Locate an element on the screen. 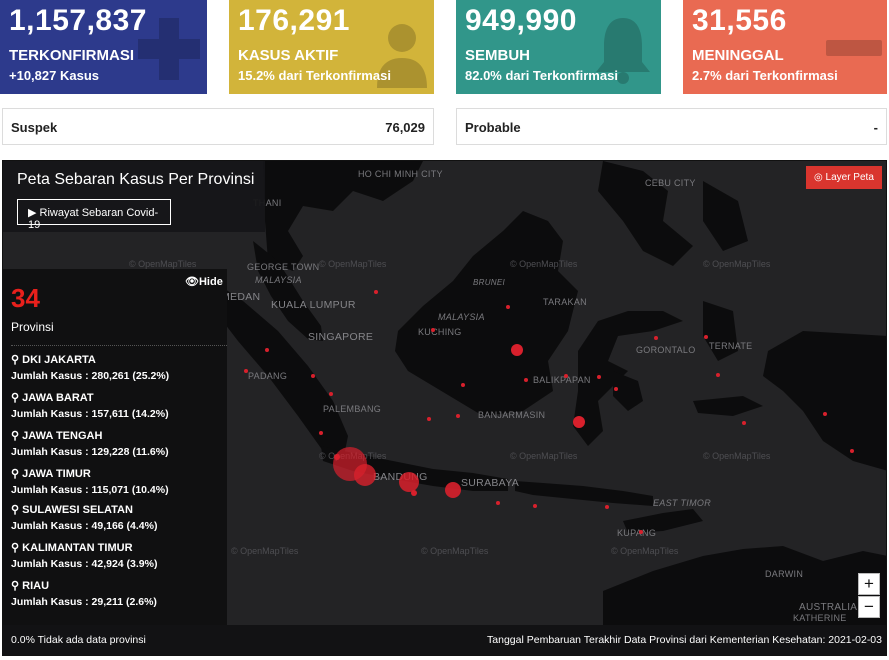  label-ternate: TERNATE is located at coordinates (731, 346).